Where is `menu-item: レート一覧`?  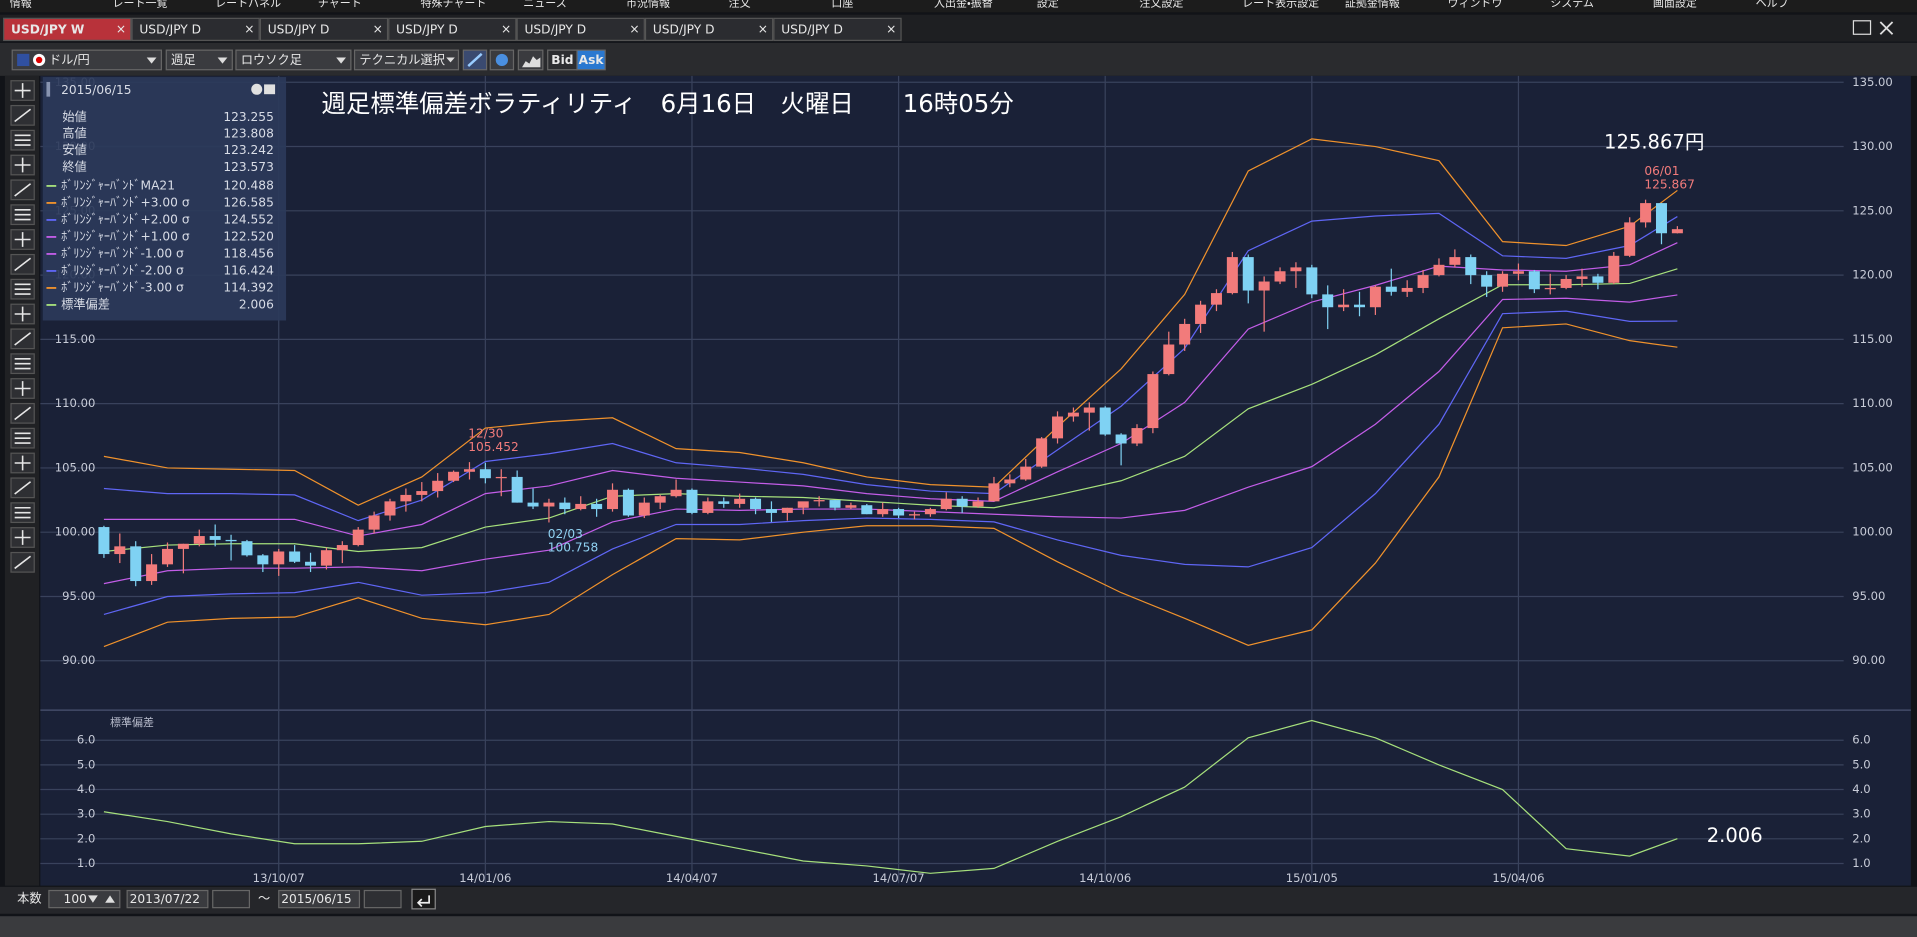 menu-item: レート一覧 is located at coordinates (139, 5).